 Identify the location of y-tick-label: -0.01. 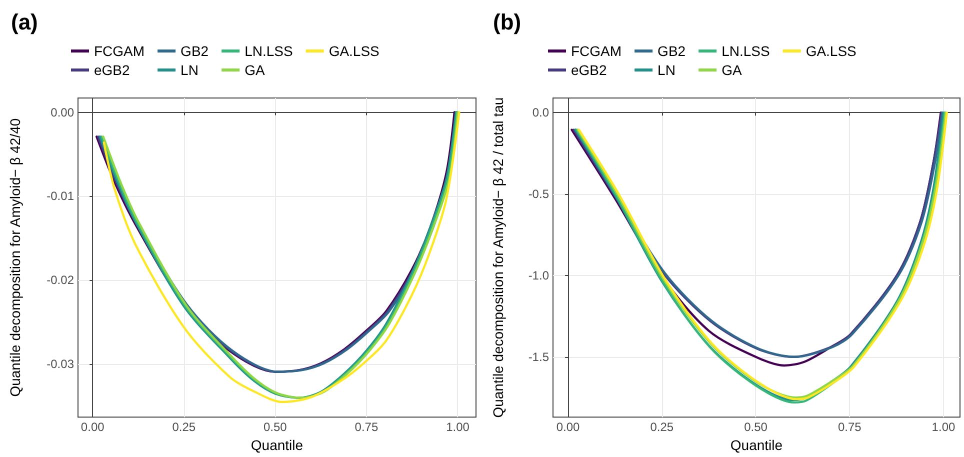
(60, 196).